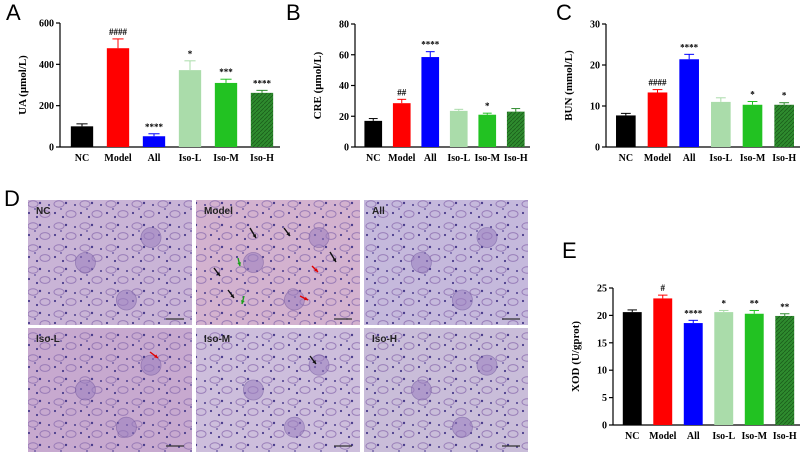 The height and width of the screenshot is (455, 806). Describe the element at coordinates (293, 12) in the screenshot. I see `panel-letter-b: B` at that location.